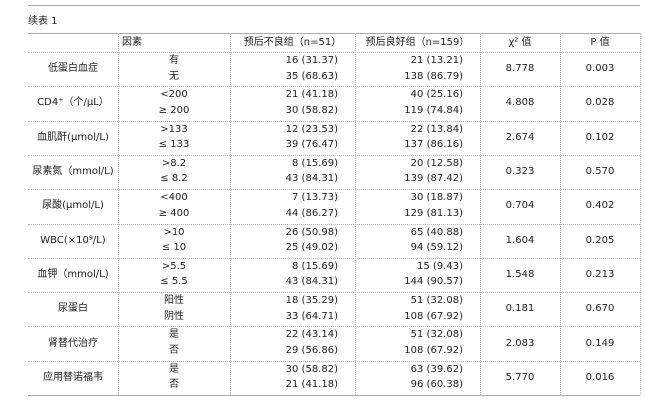  What do you see at coordinates (433, 76) in the screenshot?
I see `good-cell: 138 (86.79)` at bounding box center [433, 76].